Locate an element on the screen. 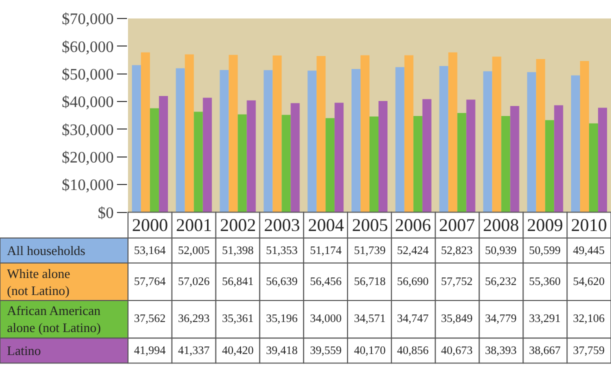 Image resolution: width=611 pixels, height=375 pixels. data-label: 35,849 is located at coordinates (457, 319).